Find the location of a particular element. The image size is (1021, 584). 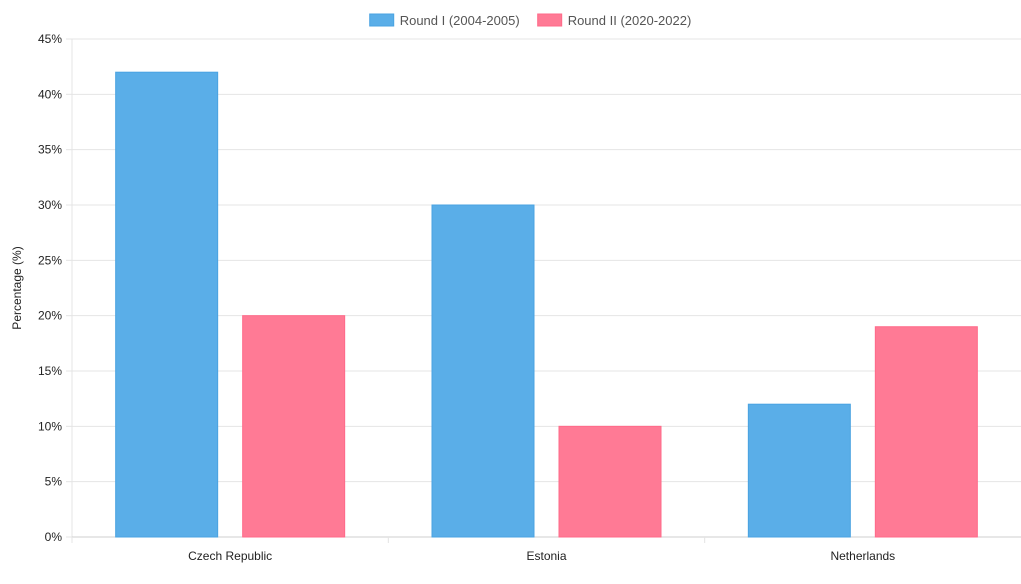

legend-item: Round II (2020-2022) is located at coordinates (614, 20).